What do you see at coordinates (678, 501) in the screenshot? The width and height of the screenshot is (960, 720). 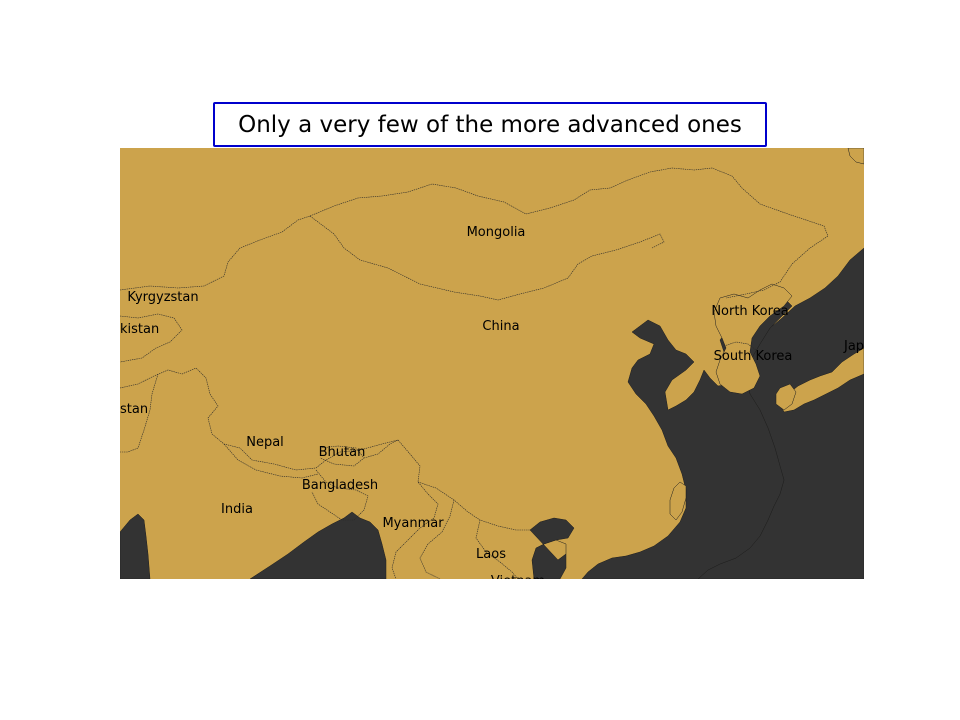 I see `taiwan-island` at bounding box center [678, 501].